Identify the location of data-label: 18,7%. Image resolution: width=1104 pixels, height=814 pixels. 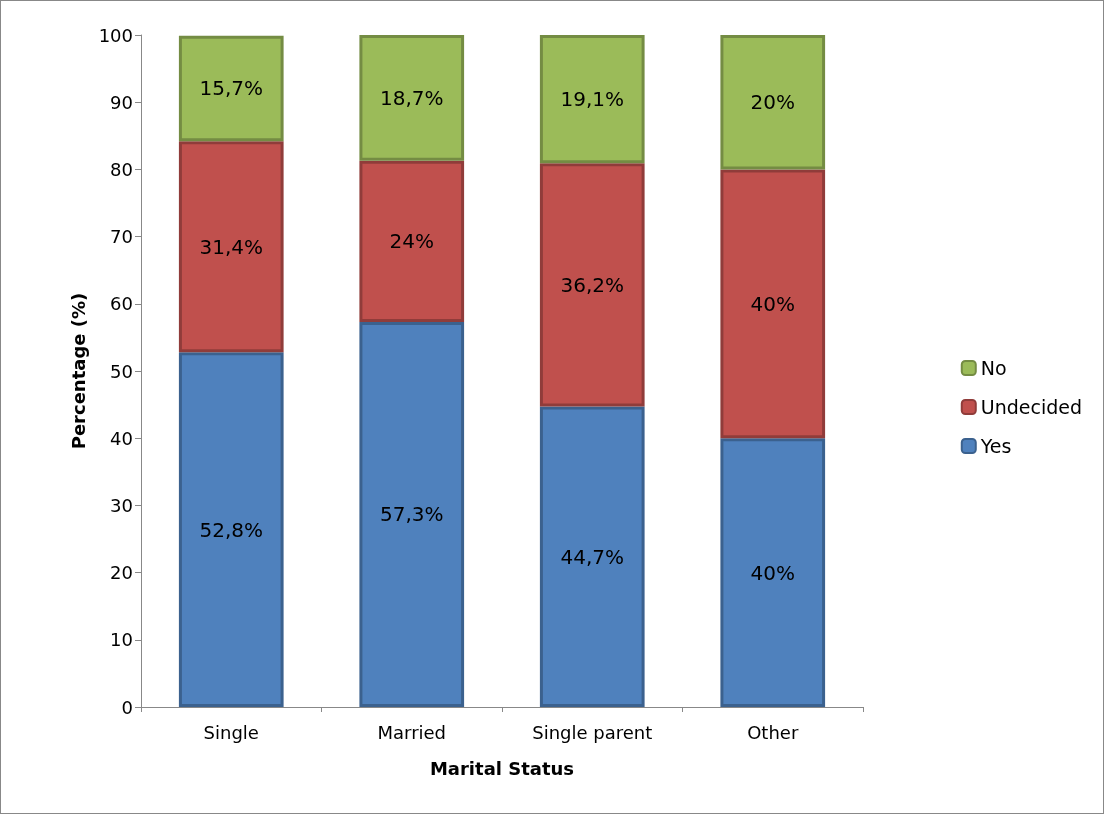
(411, 97).